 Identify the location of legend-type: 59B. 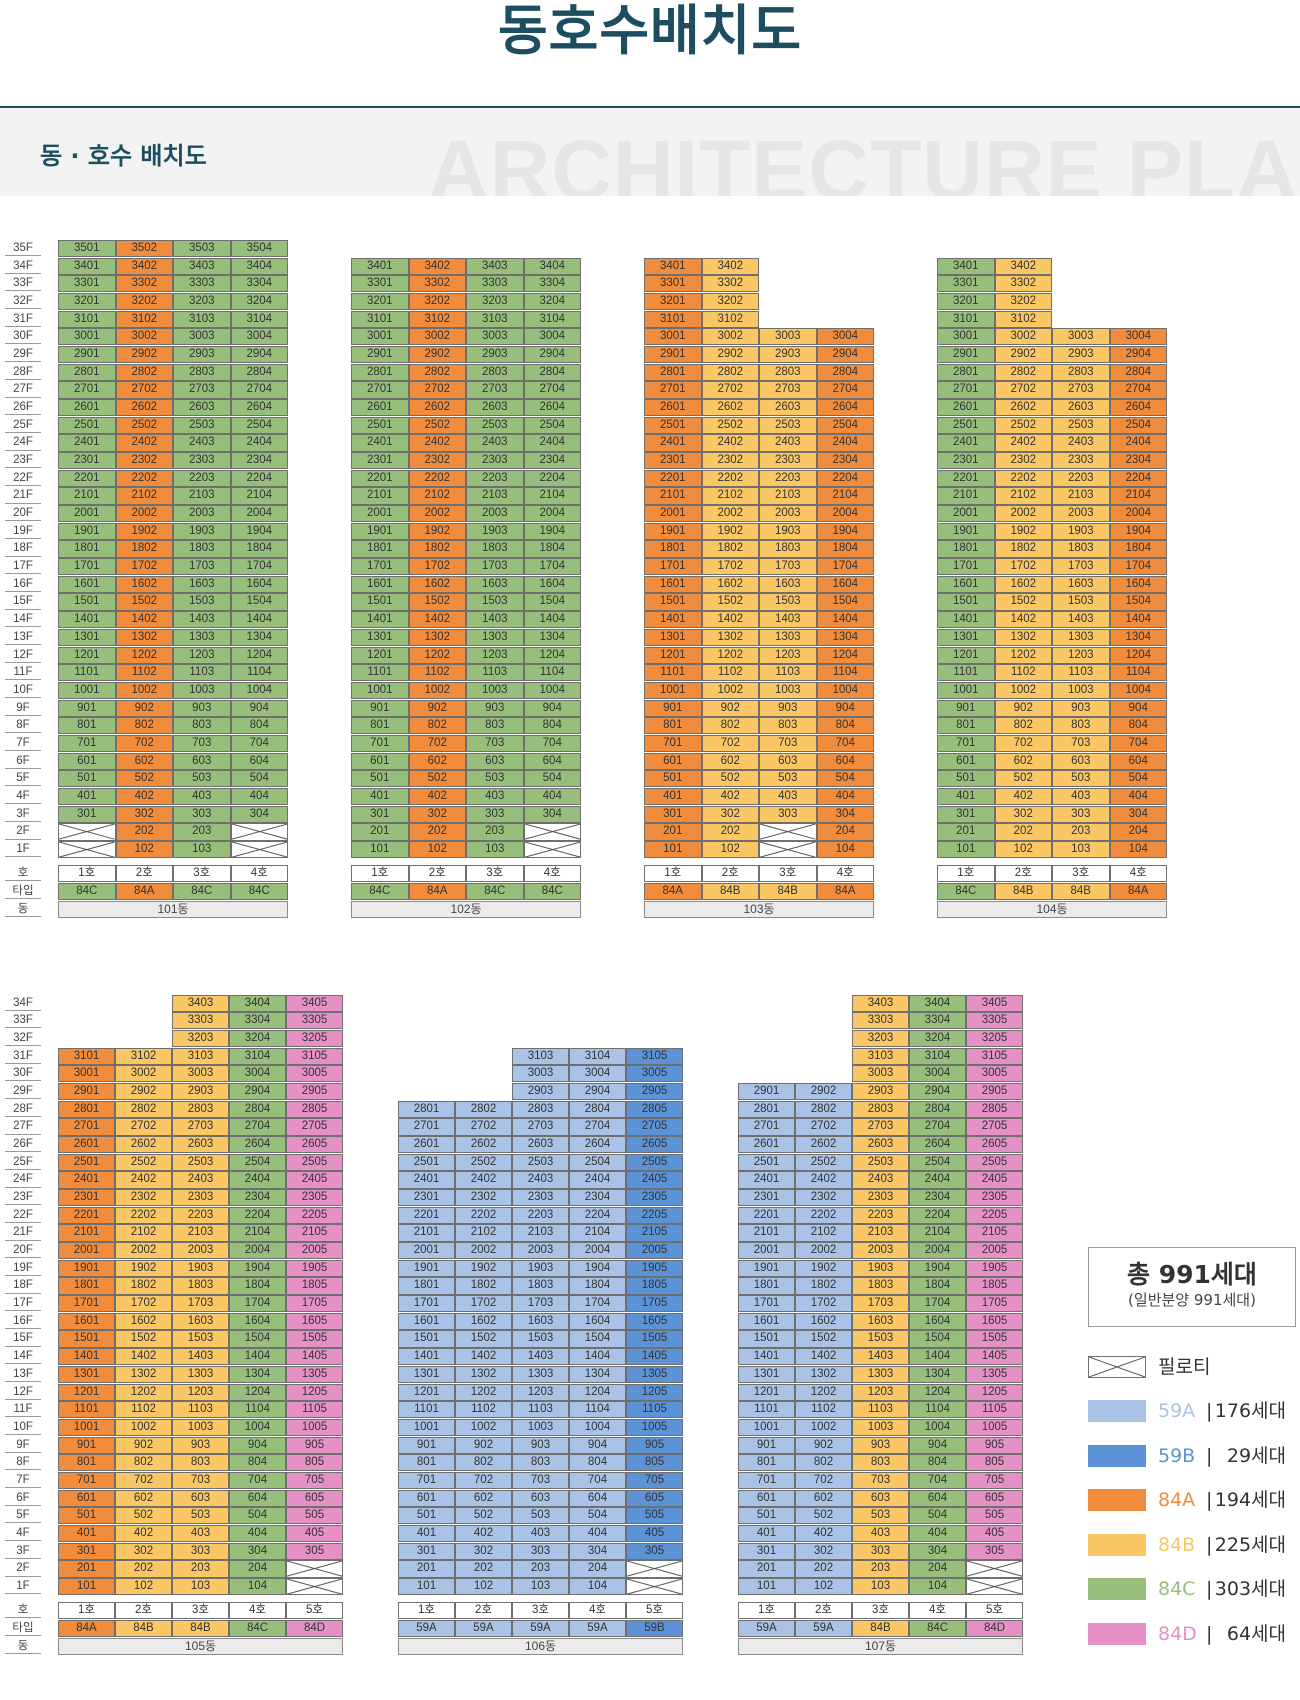
(1177, 1455).